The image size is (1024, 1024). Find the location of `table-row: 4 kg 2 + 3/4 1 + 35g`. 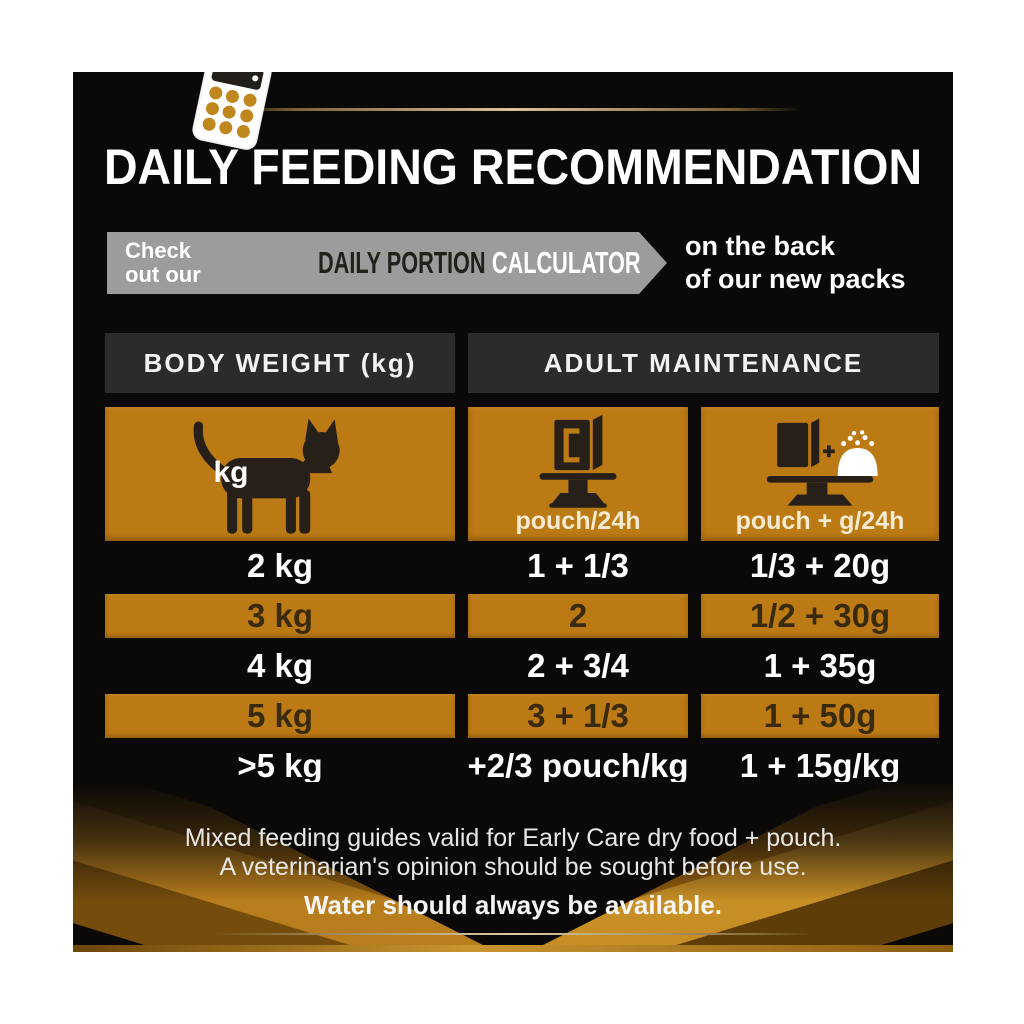

table-row: 4 kg 2 + 3/4 1 + 35g is located at coordinates (513, 666).